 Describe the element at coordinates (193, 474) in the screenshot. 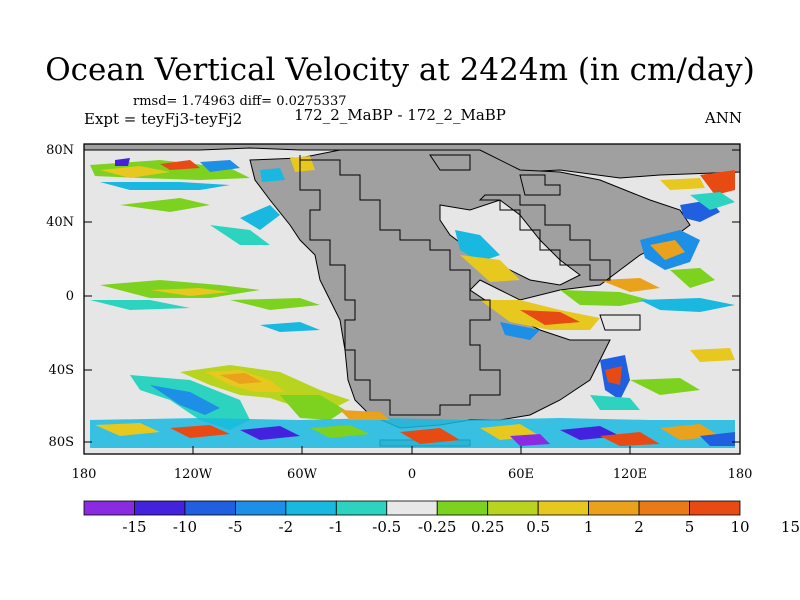

I see `lon-tick-label: 120W` at that location.